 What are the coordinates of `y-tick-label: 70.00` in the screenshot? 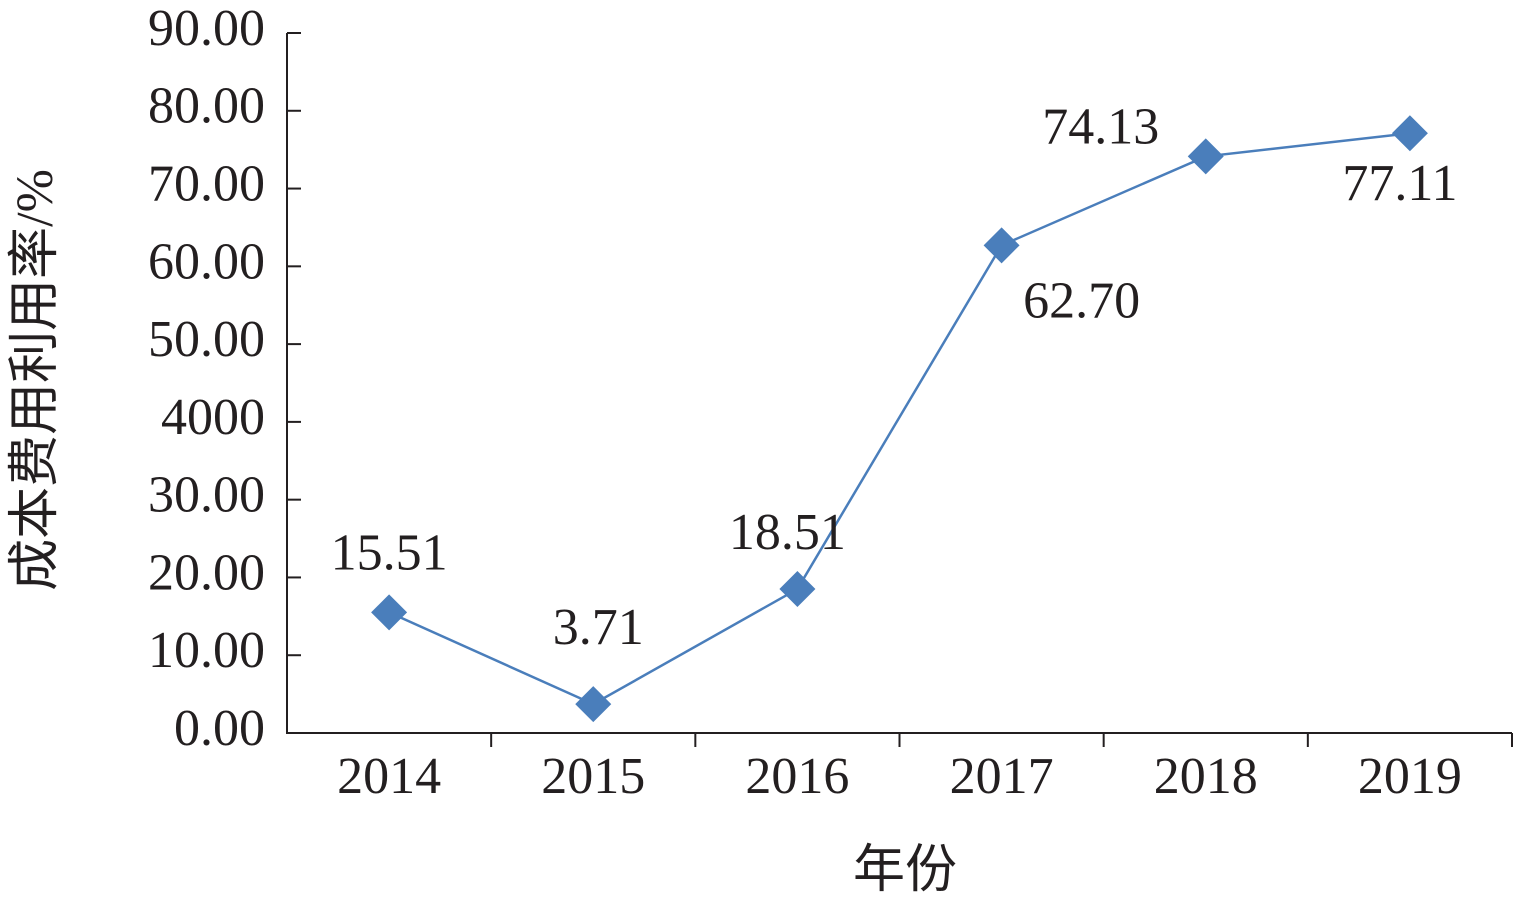 It's located at (206, 183).